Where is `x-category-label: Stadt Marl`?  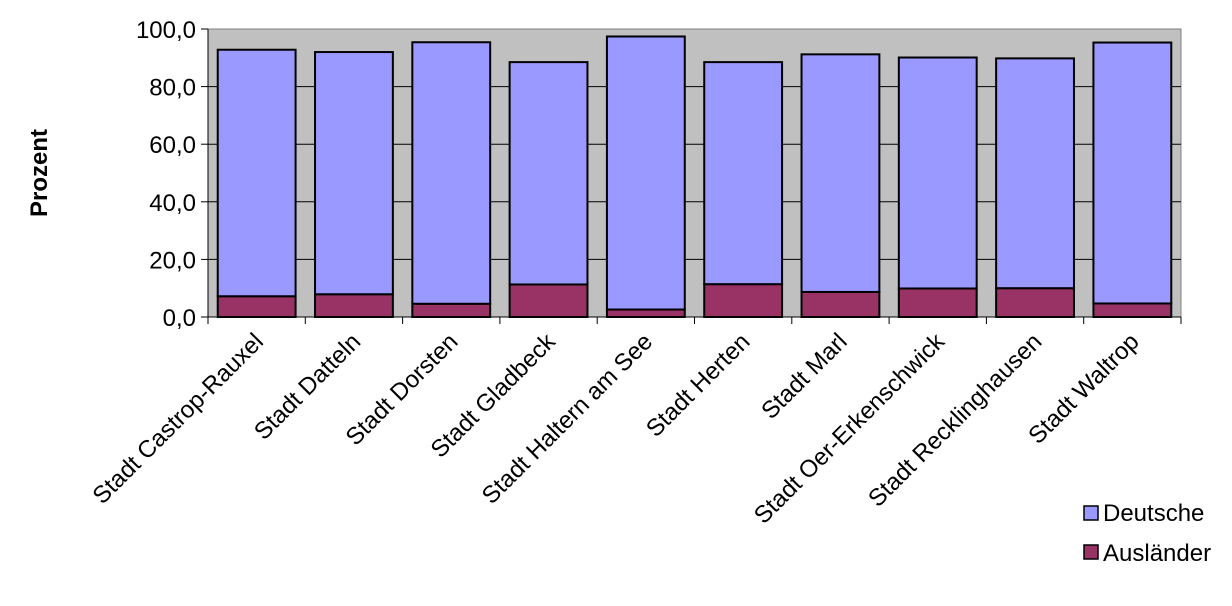 x-category-label: Stadt Marl is located at coordinates (804, 376).